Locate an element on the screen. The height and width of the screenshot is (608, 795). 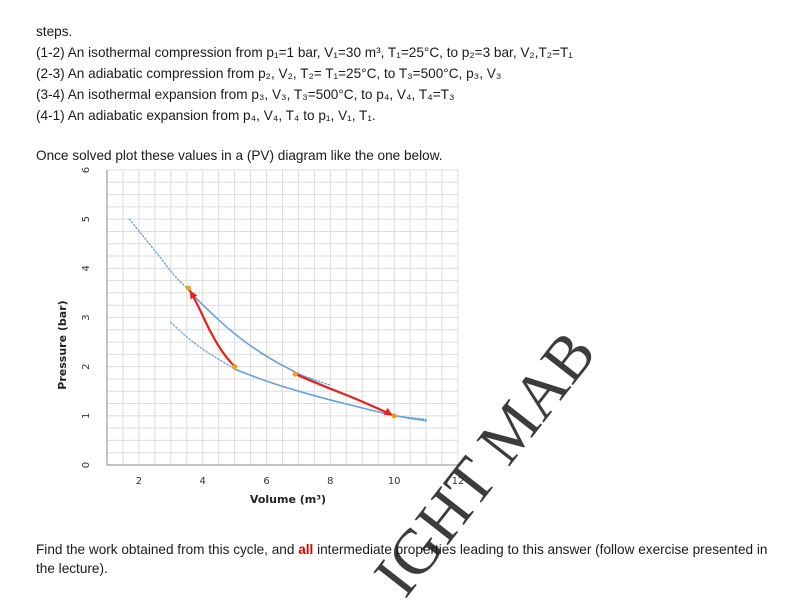
y-tick-label: 3 is located at coordinates (86, 317).